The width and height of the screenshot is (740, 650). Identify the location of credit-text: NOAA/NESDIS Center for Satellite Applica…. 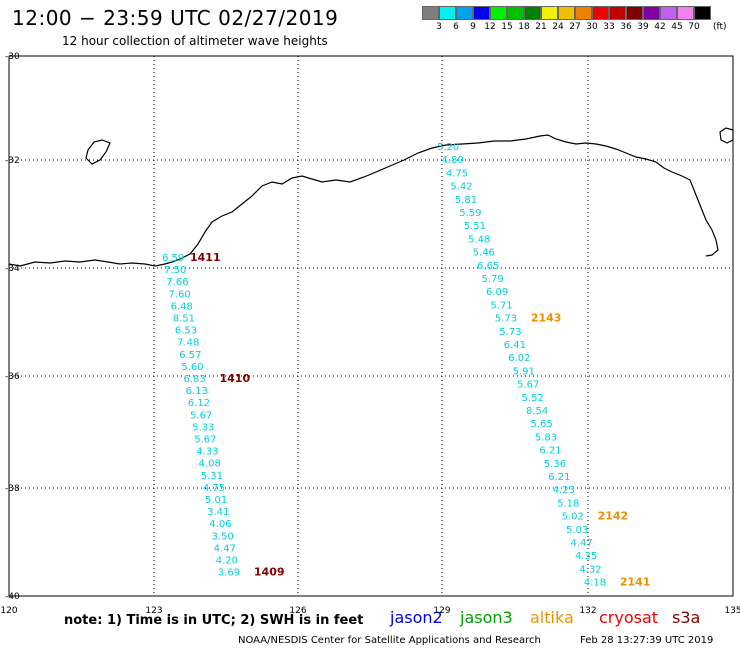
(389, 640).